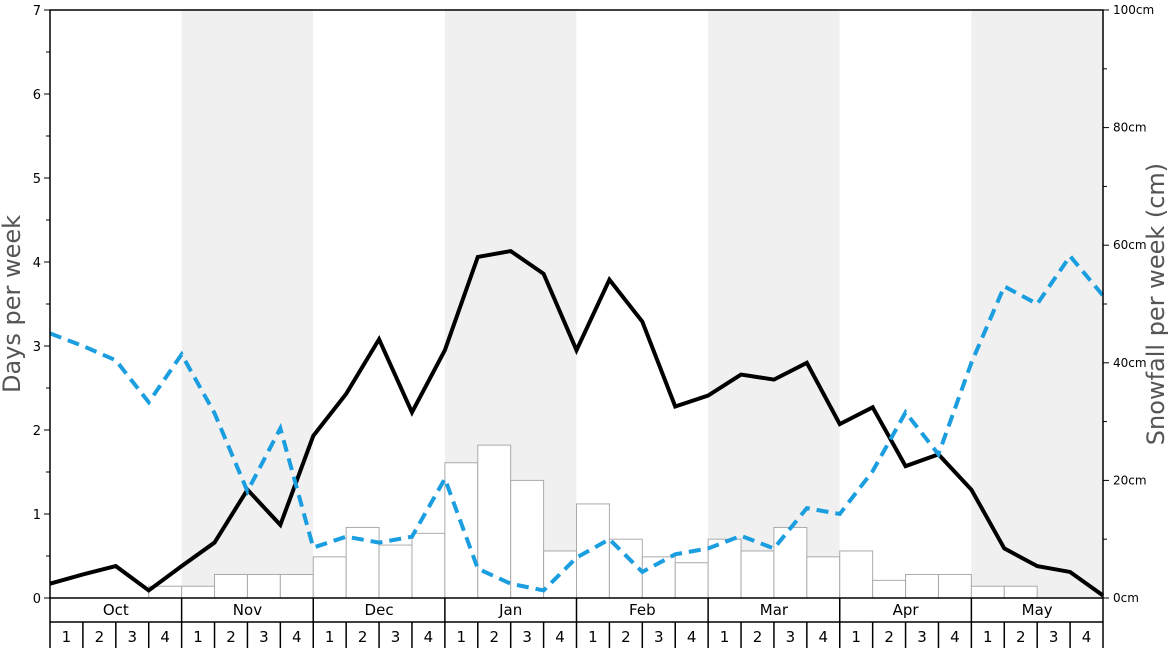 Image resolution: width=1168 pixels, height=648 pixels. What do you see at coordinates (13, 304) in the screenshot?
I see `left-axis-title: Days per week` at bounding box center [13, 304].